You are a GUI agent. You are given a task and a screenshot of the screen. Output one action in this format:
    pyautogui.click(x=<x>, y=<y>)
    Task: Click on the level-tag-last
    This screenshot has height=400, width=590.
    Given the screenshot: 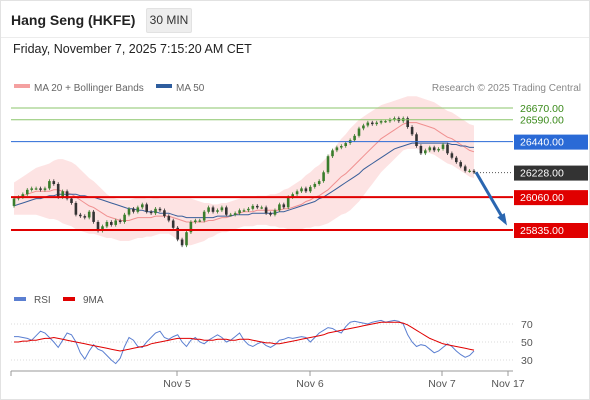 What is the action you would take?
    pyautogui.click(x=551, y=173)
    